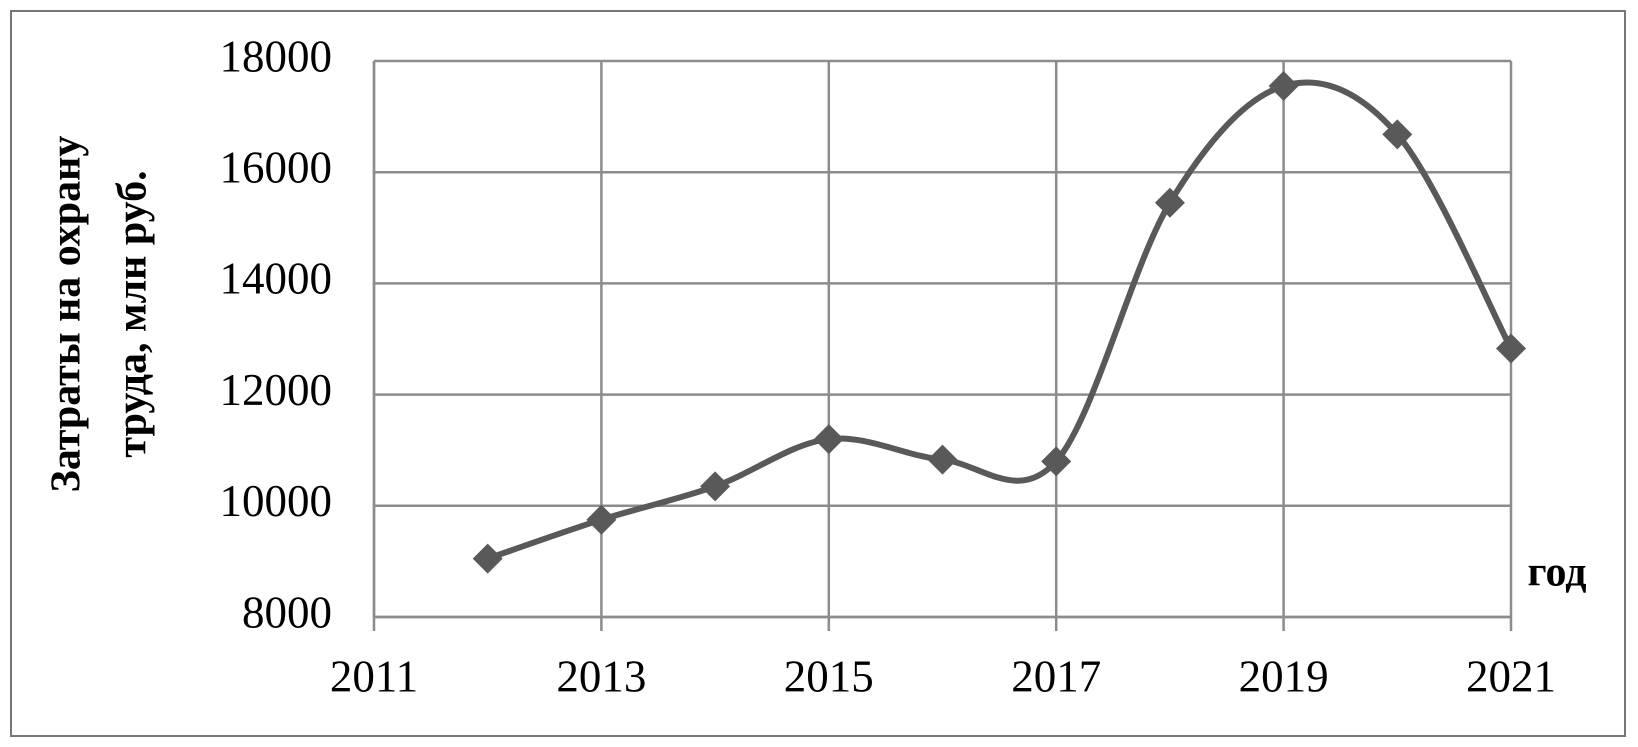 The image size is (1638, 747). What do you see at coordinates (287, 612) in the screenshot?
I see `y-tick-label: 8000` at bounding box center [287, 612].